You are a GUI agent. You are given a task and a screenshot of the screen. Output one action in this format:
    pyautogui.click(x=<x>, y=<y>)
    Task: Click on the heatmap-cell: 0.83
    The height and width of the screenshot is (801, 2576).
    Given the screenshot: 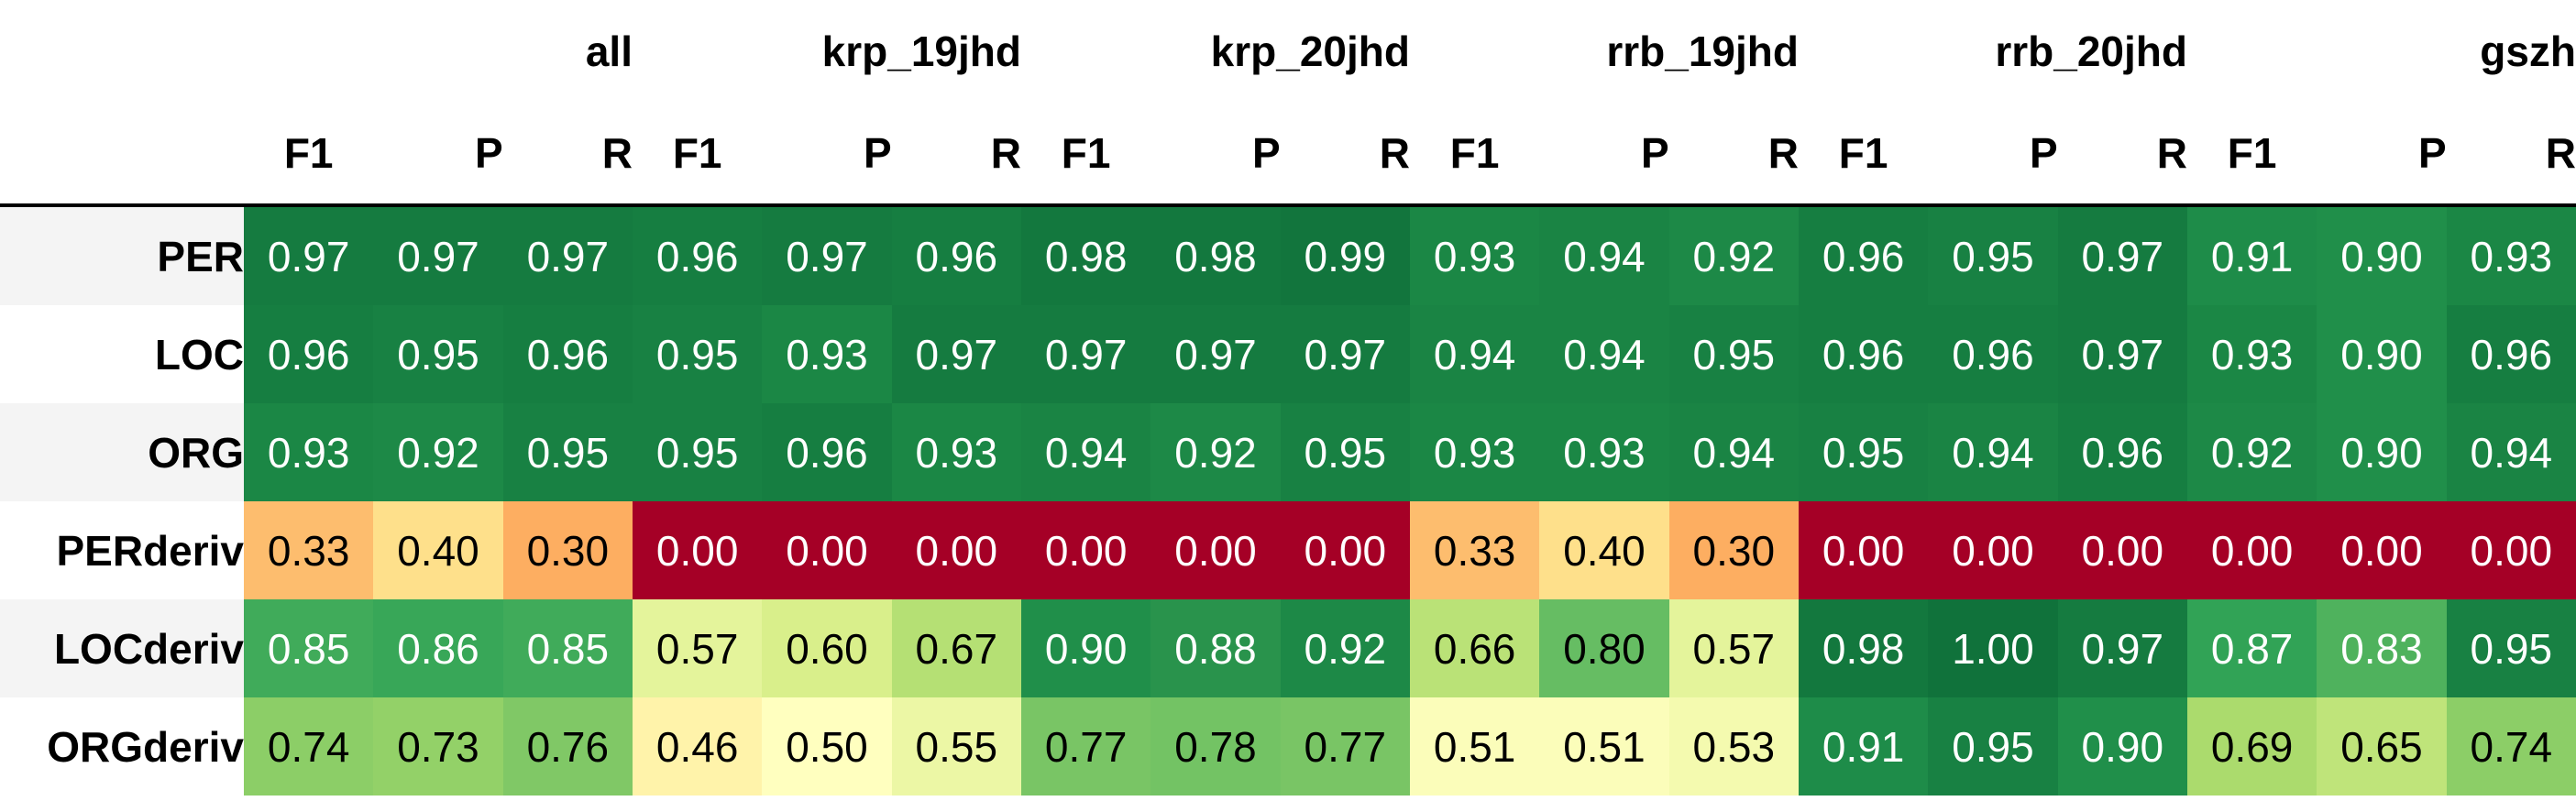 What is the action you would take?
    pyautogui.click(x=2382, y=648)
    